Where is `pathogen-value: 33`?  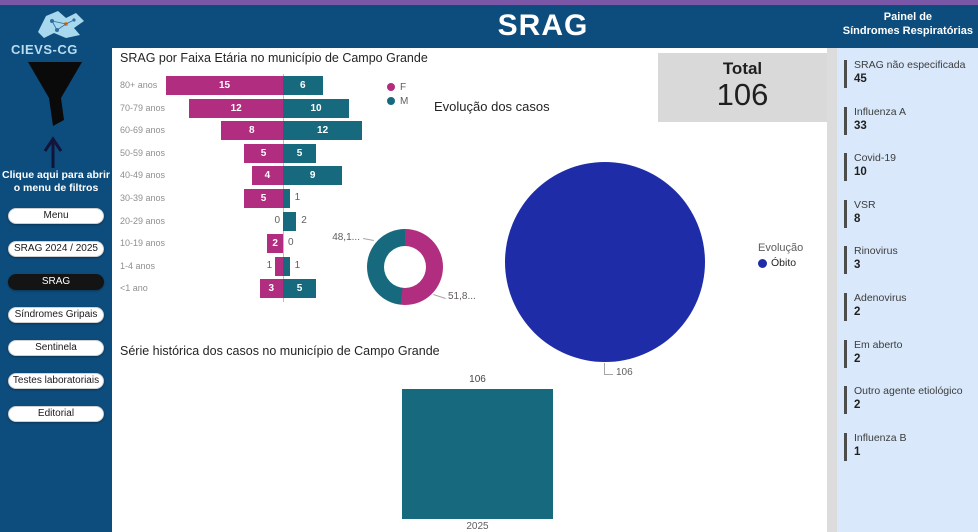
pathogen-value: 33 is located at coordinates (860, 125).